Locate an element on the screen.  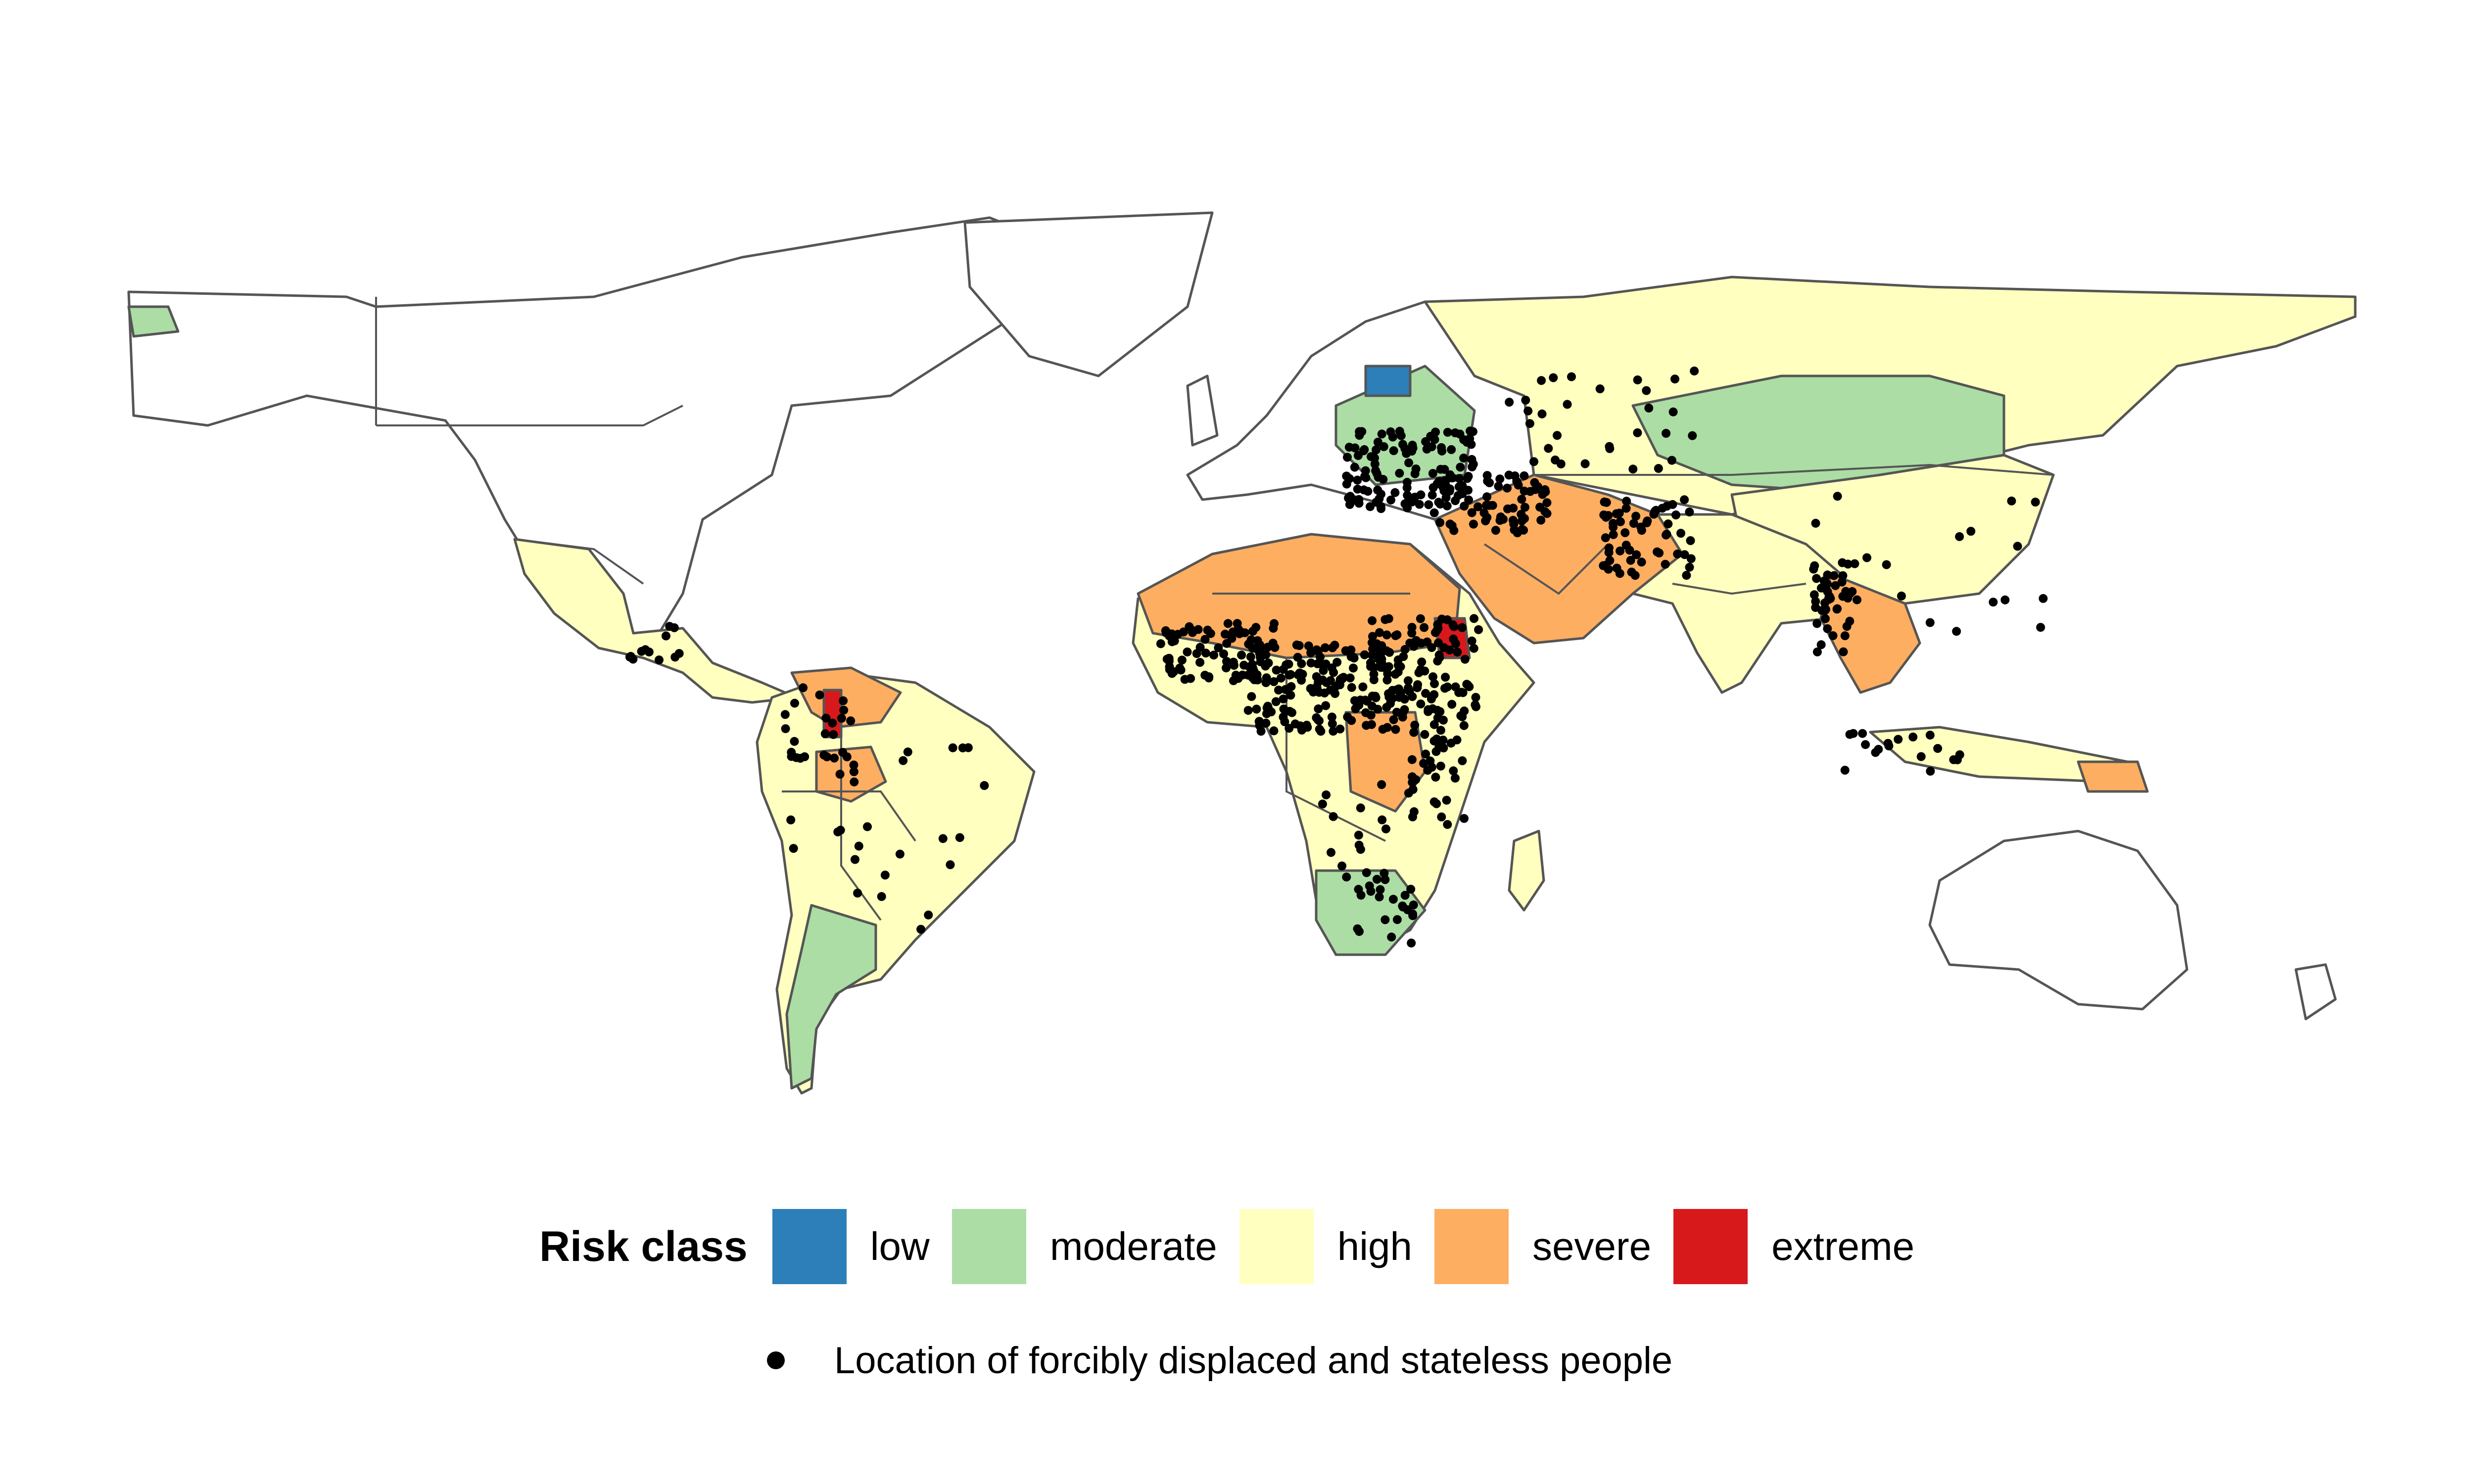
border-russia-south is located at coordinates (1794, 470).